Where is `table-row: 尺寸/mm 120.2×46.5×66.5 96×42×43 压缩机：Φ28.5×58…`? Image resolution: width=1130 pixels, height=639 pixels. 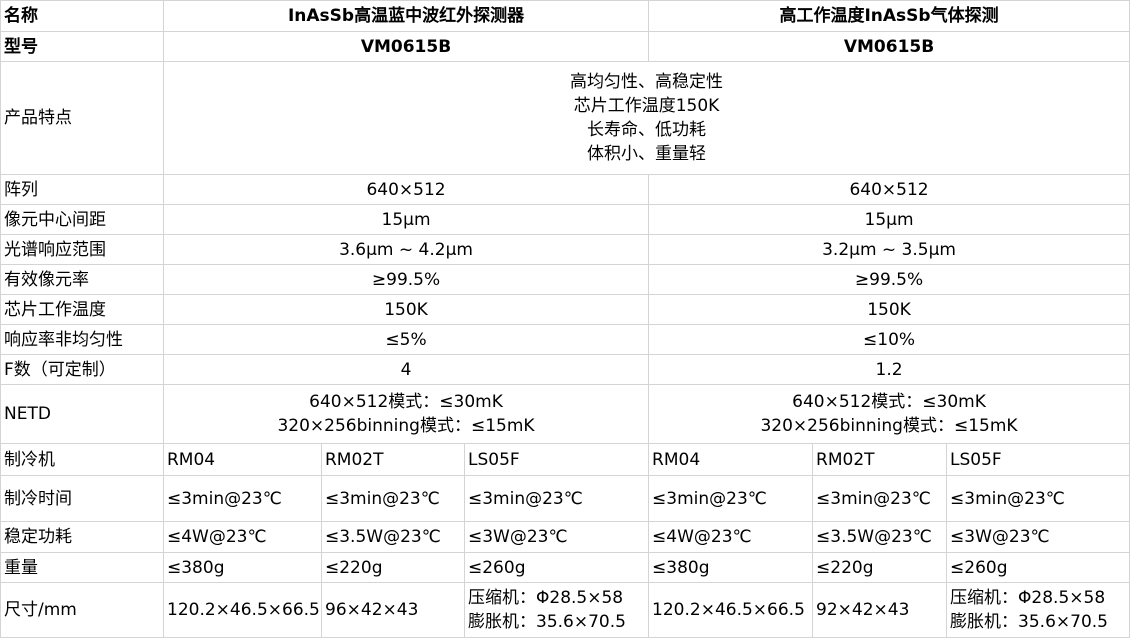
table-row: 尺寸/mm 120.2×46.5×66.5 96×42×43 压缩机：Φ28.5×58… is located at coordinates (565, 610).